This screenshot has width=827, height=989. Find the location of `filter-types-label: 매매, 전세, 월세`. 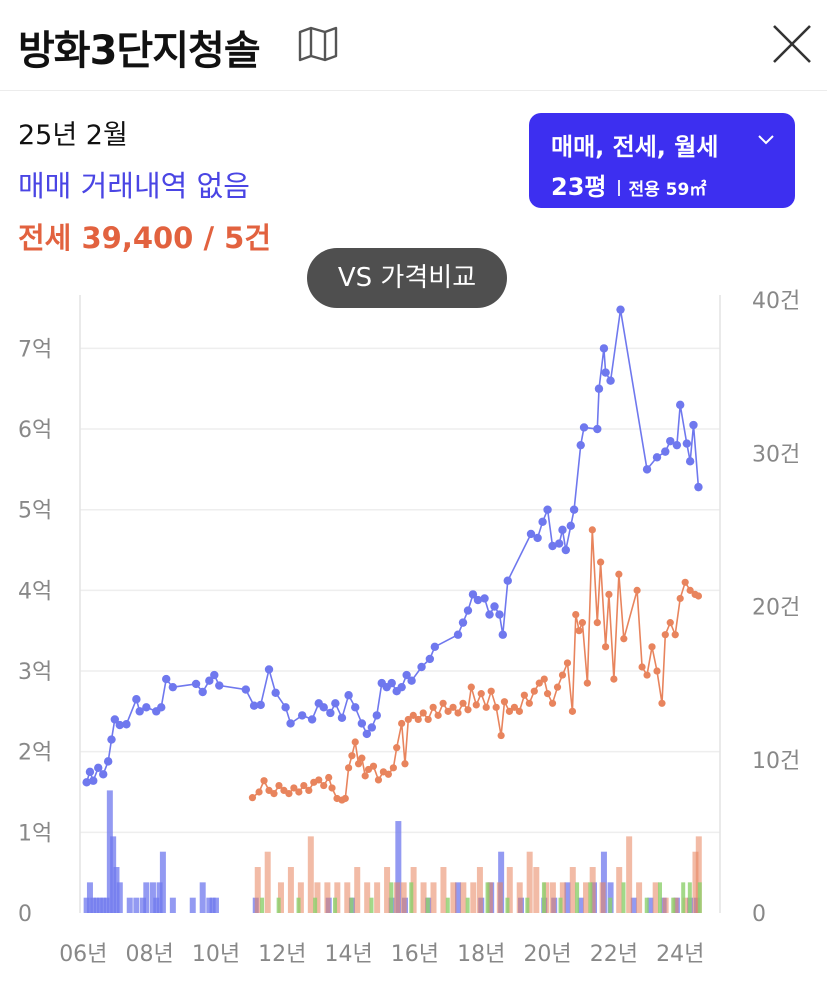

filter-types-label: 매매, 전세, 월세 is located at coordinates (635, 147).